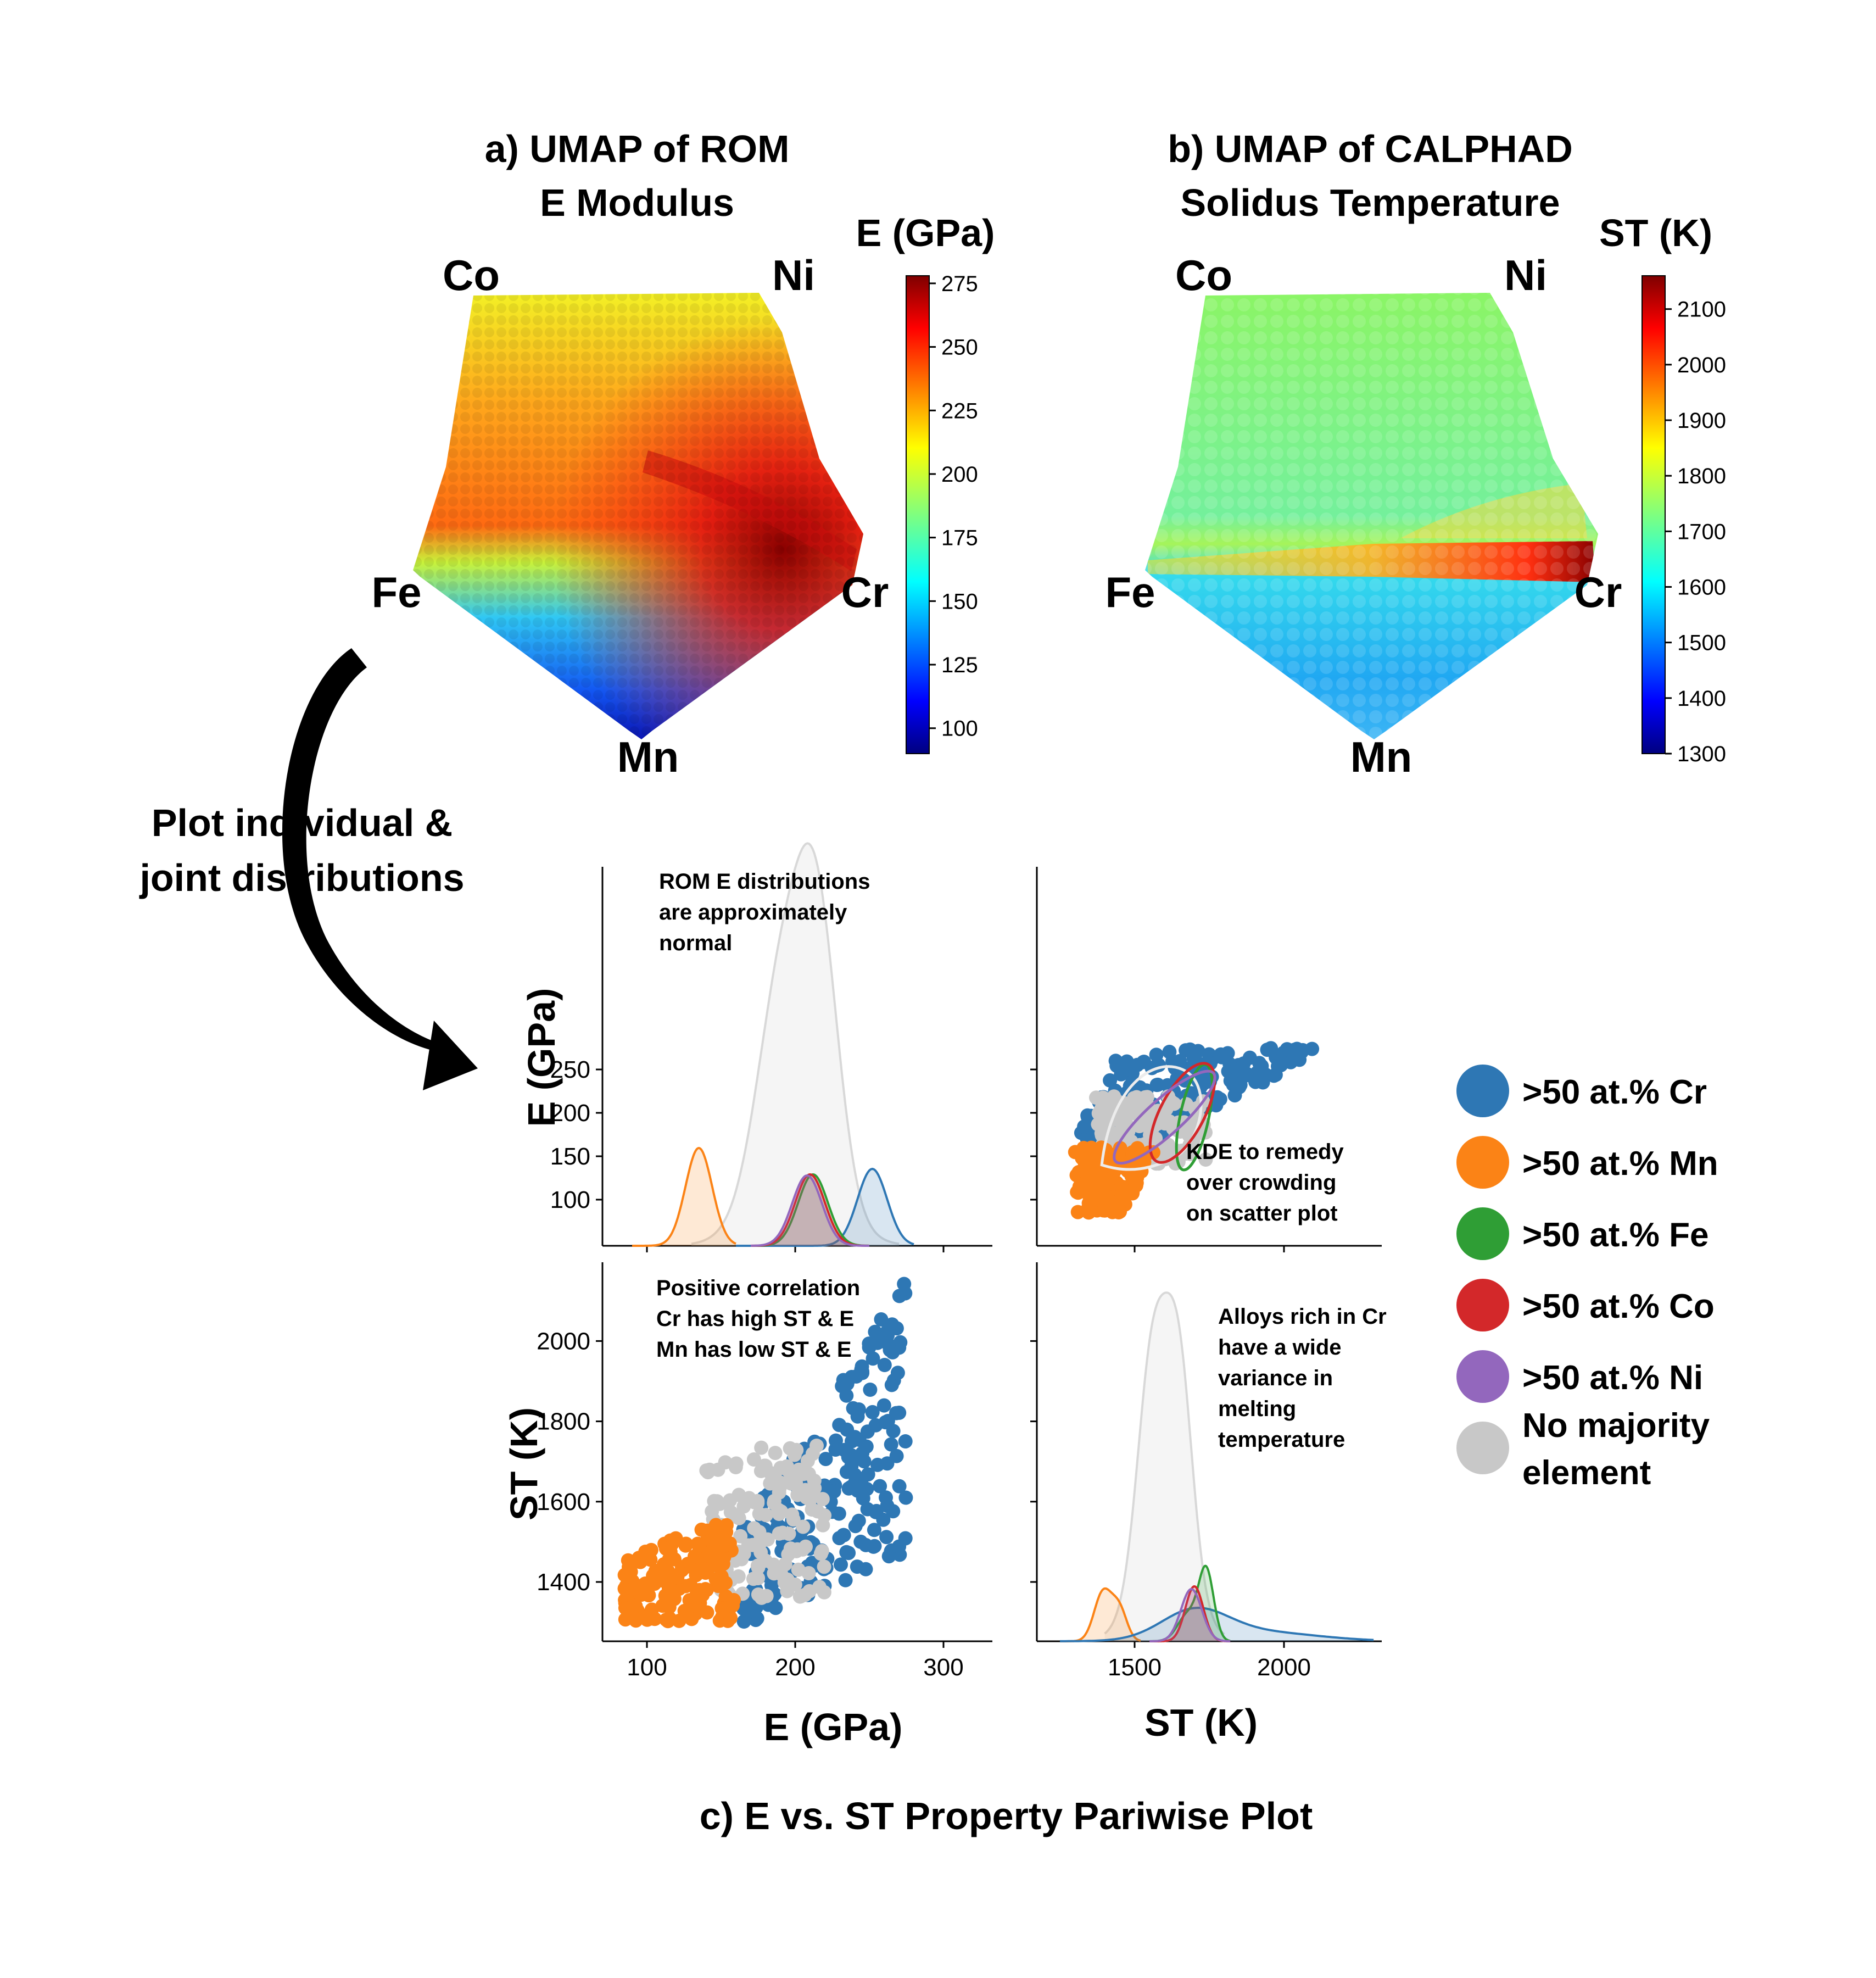 This screenshot has height=1978, width=1876. I want to click on colorbar-tick-label: 250, so click(959, 348).